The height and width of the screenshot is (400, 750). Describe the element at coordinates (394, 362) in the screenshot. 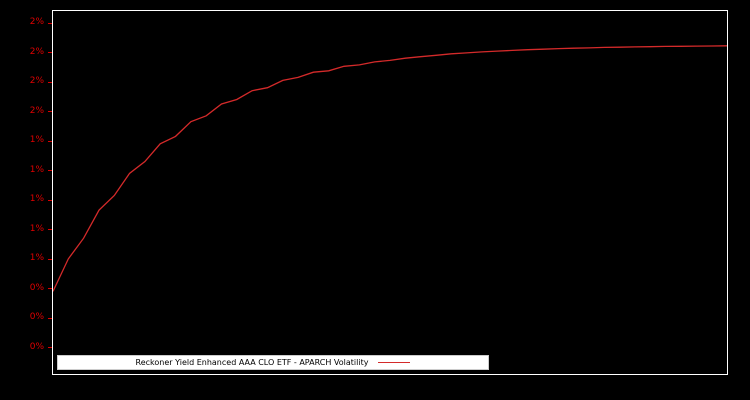

I see `legend-line-sample` at that location.